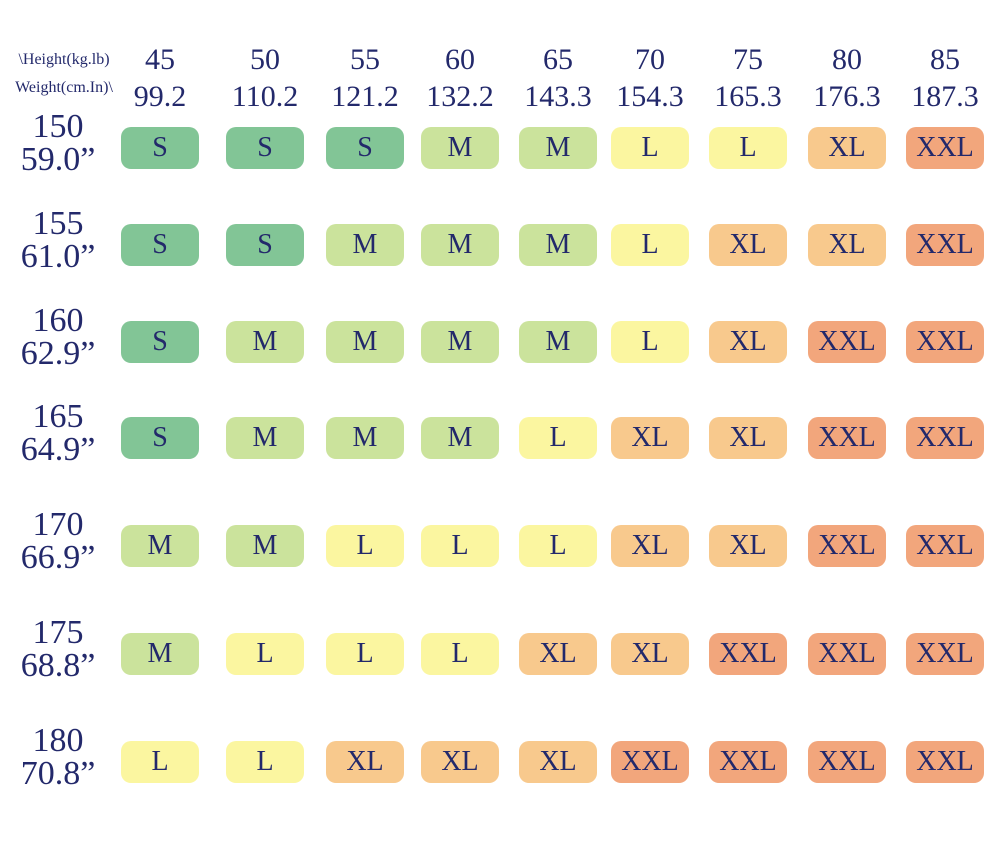 The height and width of the screenshot is (844, 1000). I want to click on weight-kg: 55, so click(365, 59).